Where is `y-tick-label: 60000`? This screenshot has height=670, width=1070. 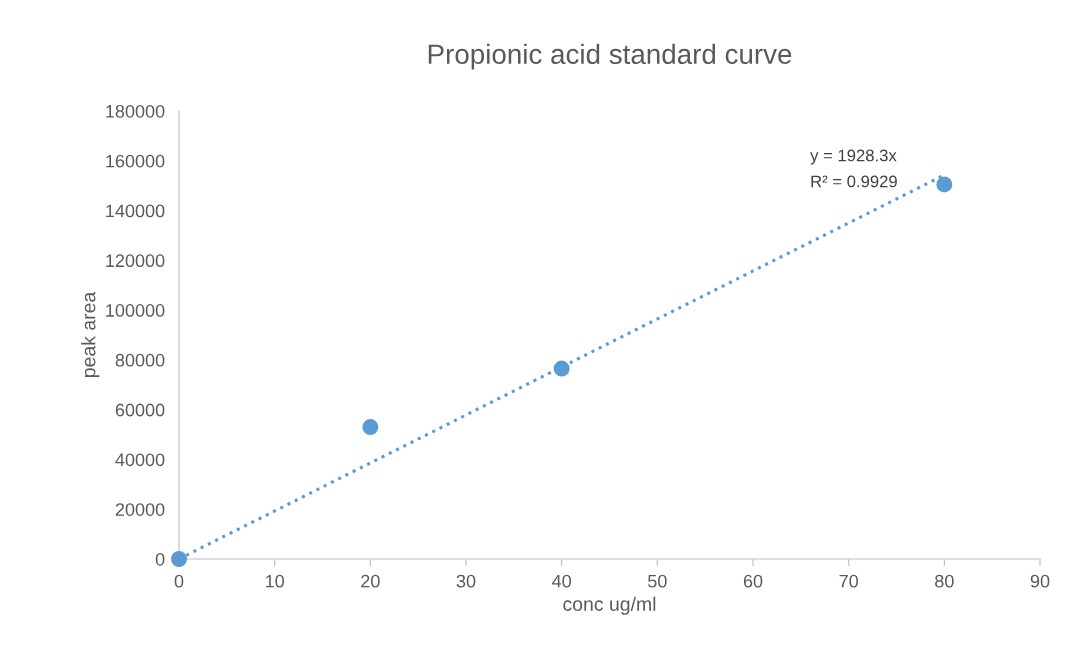
y-tick-label: 60000 is located at coordinates (140, 410).